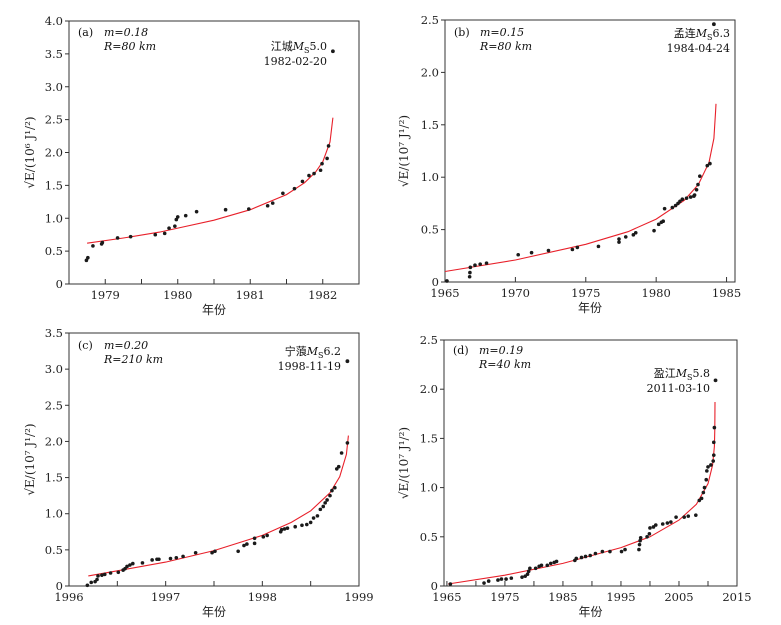 The height and width of the screenshot is (625, 781). I want to click on event-date: 2011-03-10, so click(678, 388).